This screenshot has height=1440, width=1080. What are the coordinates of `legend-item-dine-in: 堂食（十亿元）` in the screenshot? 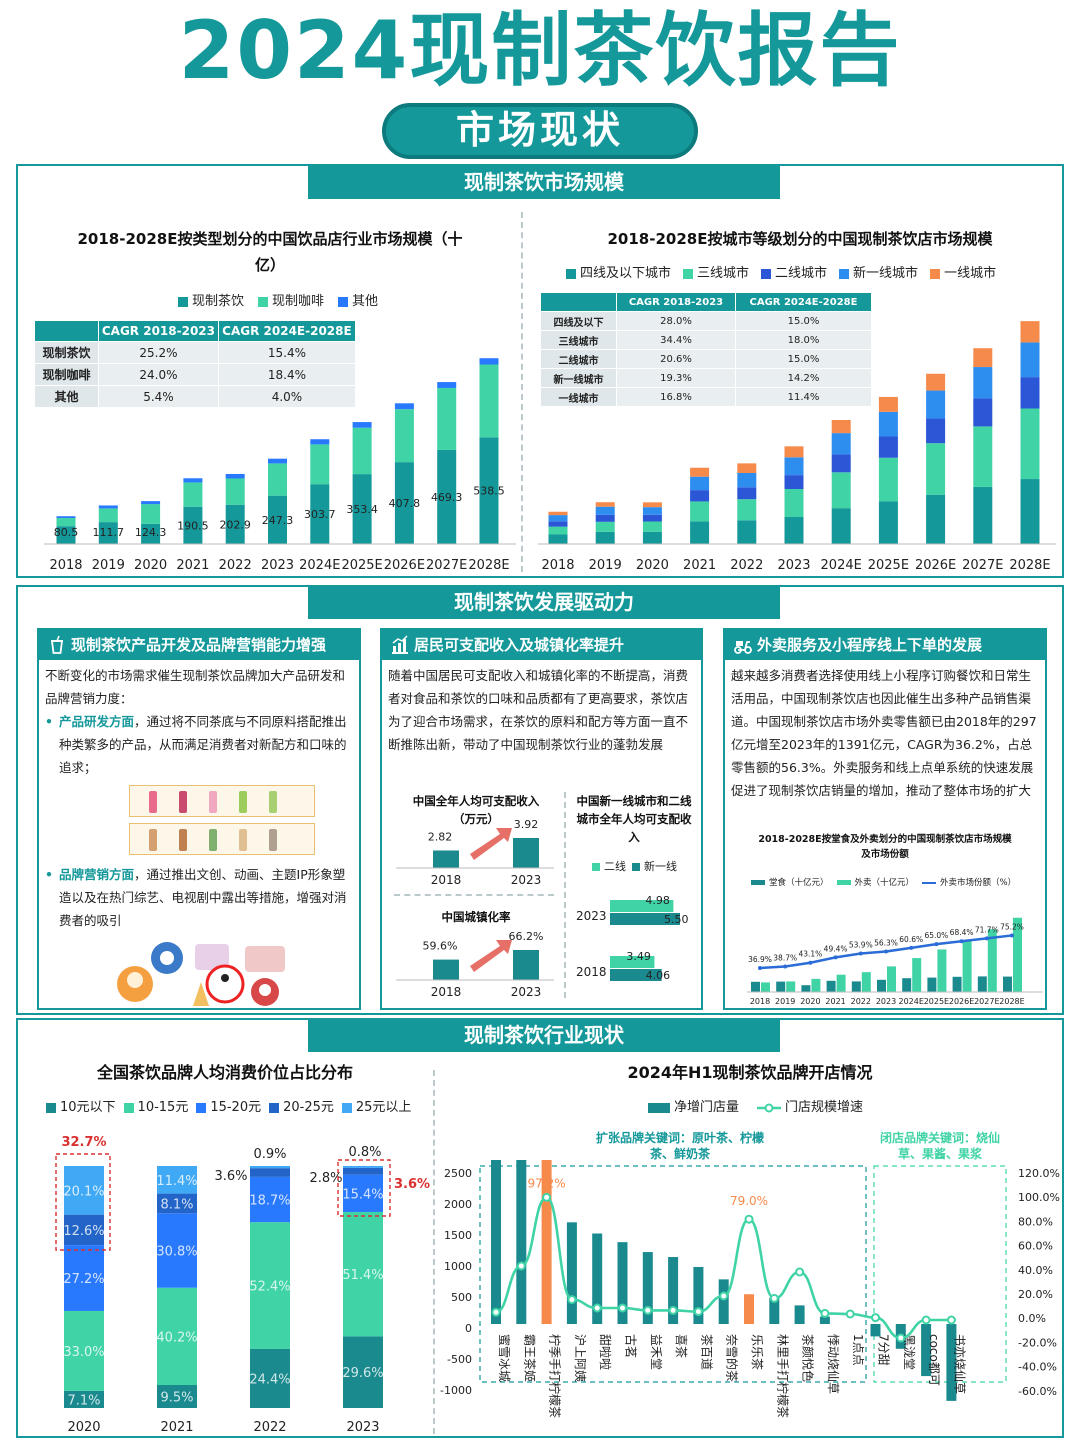 It's located at (790, 882).